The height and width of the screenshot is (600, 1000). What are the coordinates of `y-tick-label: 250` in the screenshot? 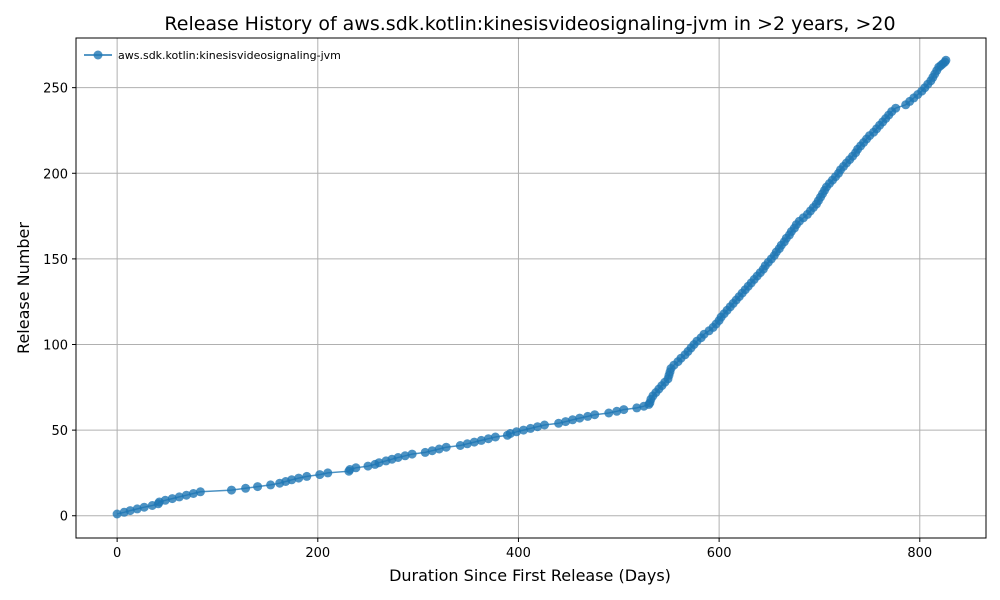 It's located at (55, 89).